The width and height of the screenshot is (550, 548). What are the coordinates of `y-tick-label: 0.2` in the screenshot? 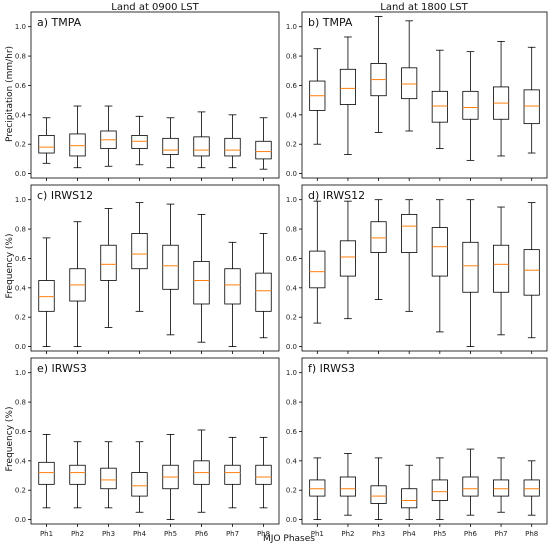 It's located at (291, 491).